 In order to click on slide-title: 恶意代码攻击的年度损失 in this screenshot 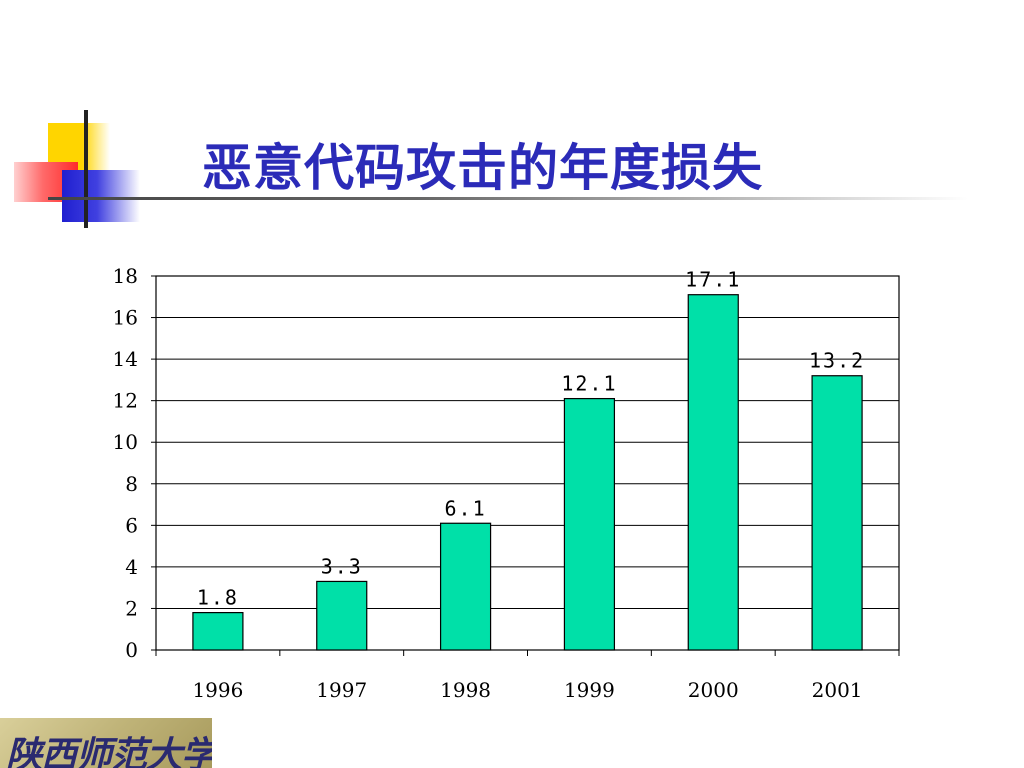, I will do `click(482, 168)`.